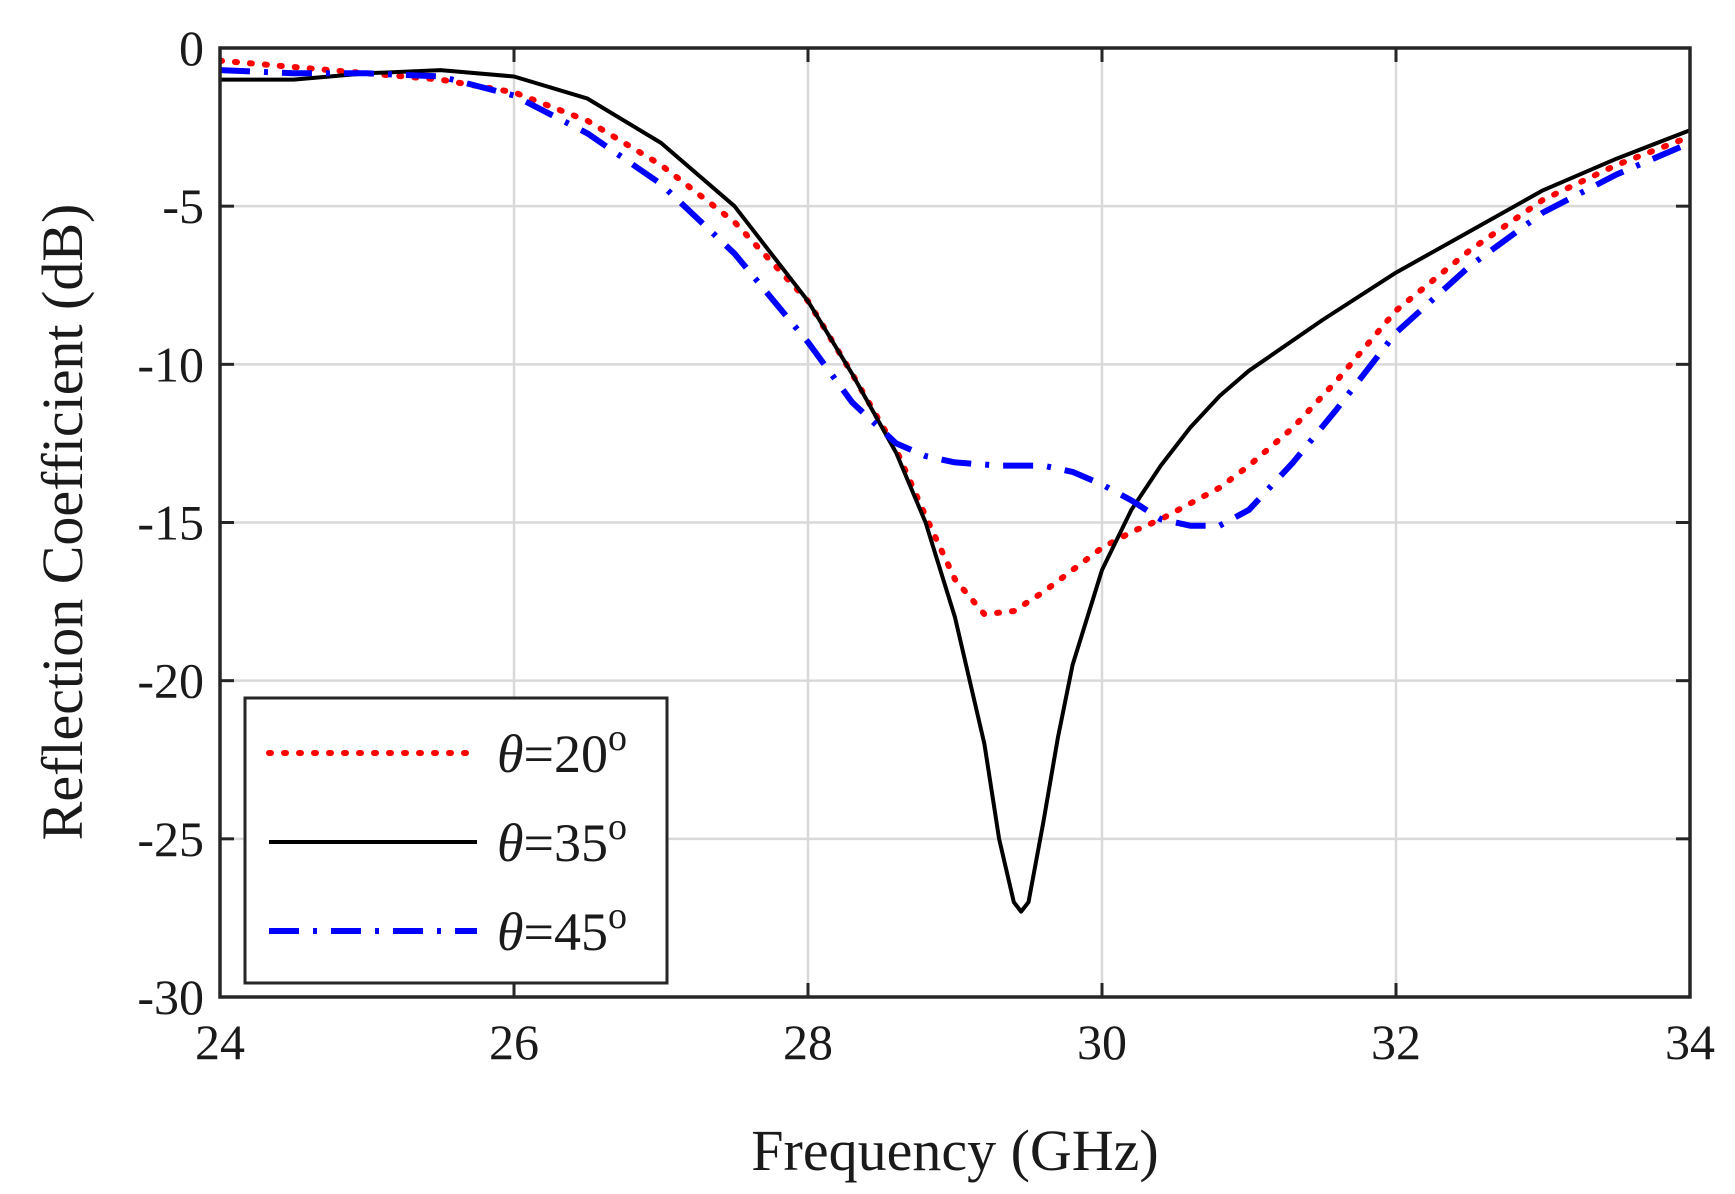 This screenshot has height=1194, width=1735. Describe the element at coordinates (170, 523) in the screenshot. I see `y-tick-label: -15` at that location.